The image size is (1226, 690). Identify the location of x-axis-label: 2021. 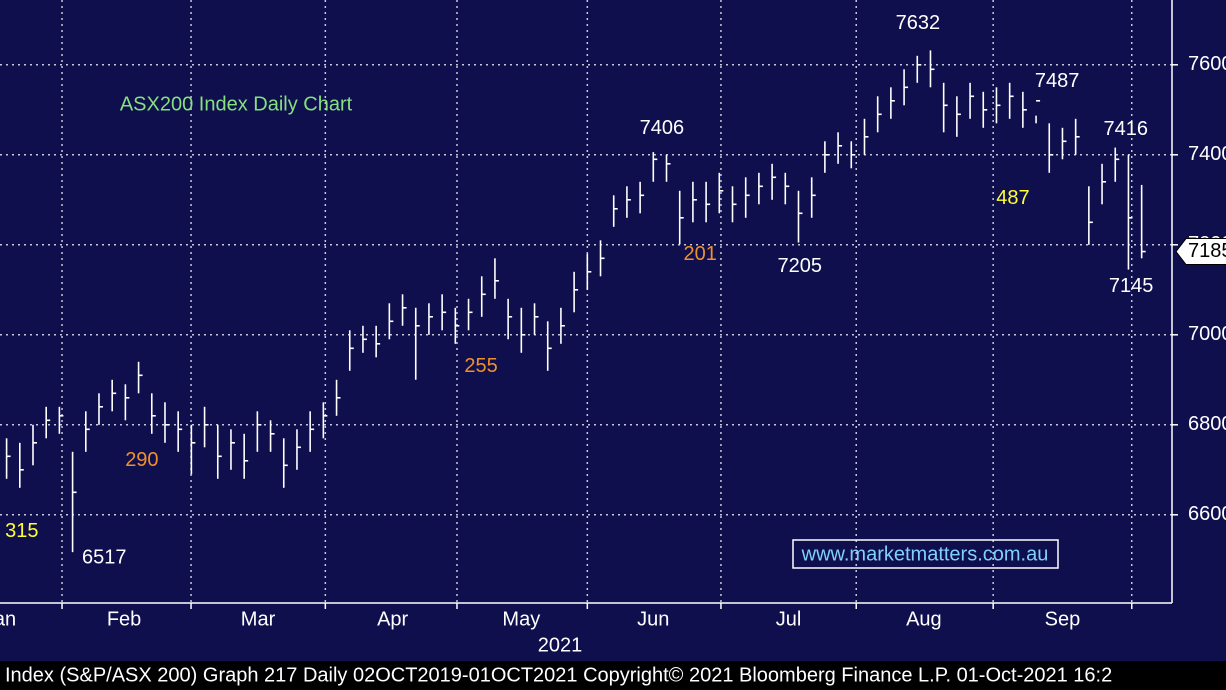
(560, 645).